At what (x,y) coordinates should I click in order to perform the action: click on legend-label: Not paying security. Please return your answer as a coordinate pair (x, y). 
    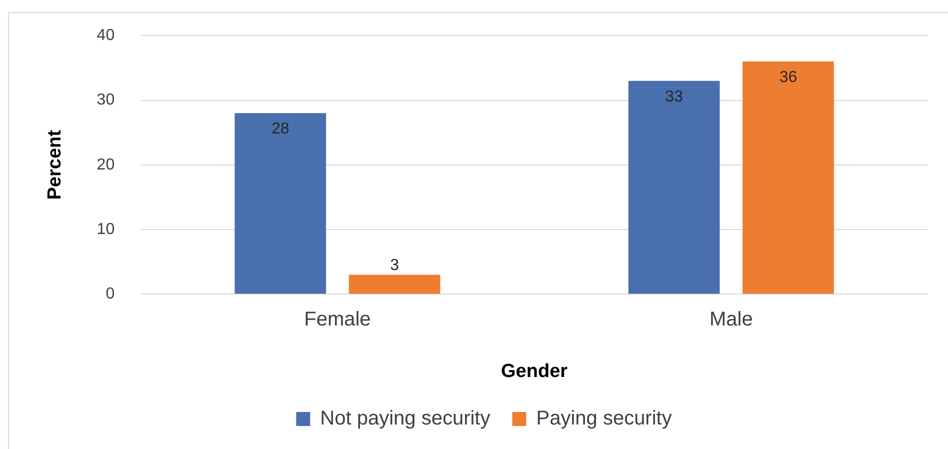
    Looking at the image, I should click on (405, 419).